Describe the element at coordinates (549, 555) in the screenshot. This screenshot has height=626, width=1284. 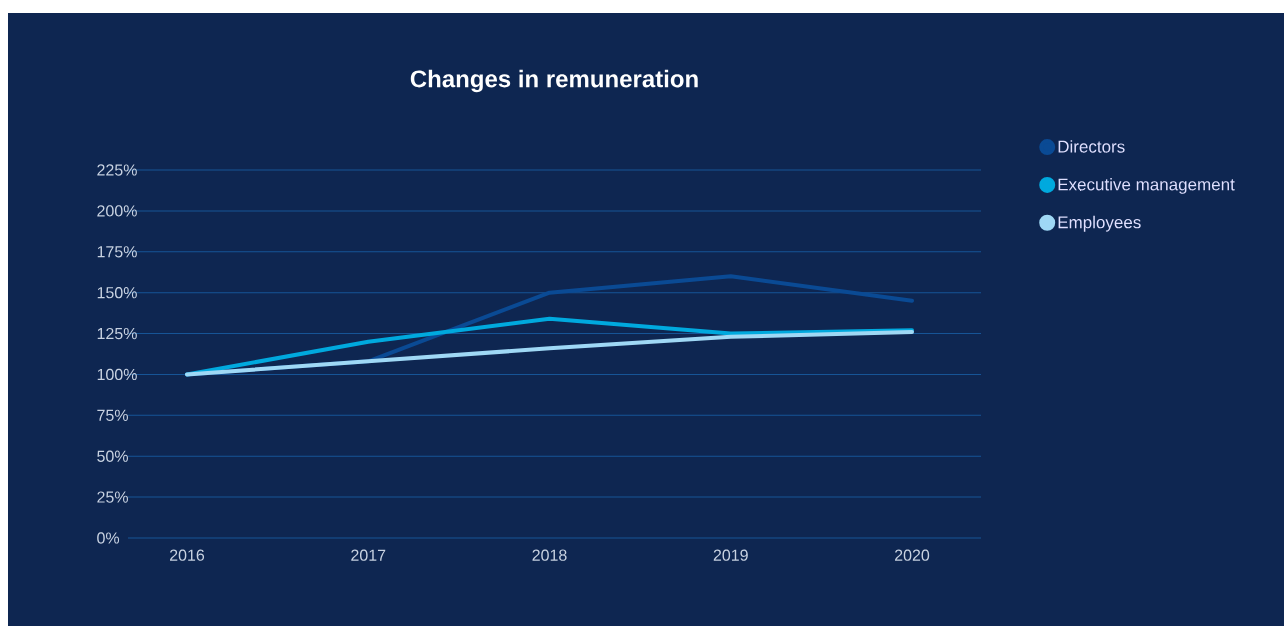
I see `x-tick-label: 2018` at that location.